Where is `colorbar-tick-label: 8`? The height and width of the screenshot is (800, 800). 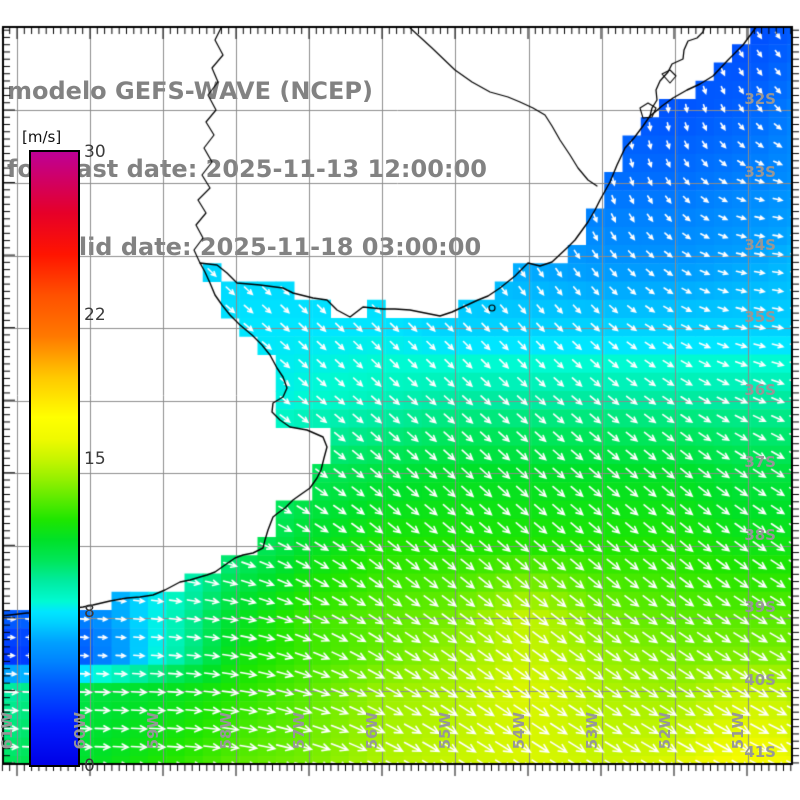 colorbar-tick-label: 8 is located at coordinates (89, 612).